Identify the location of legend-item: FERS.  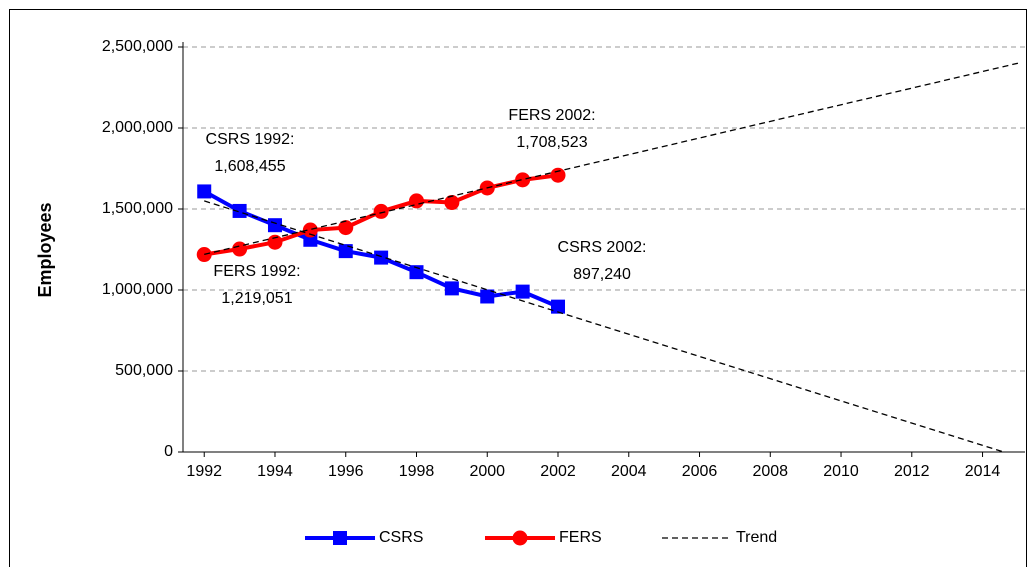
(543, 537).